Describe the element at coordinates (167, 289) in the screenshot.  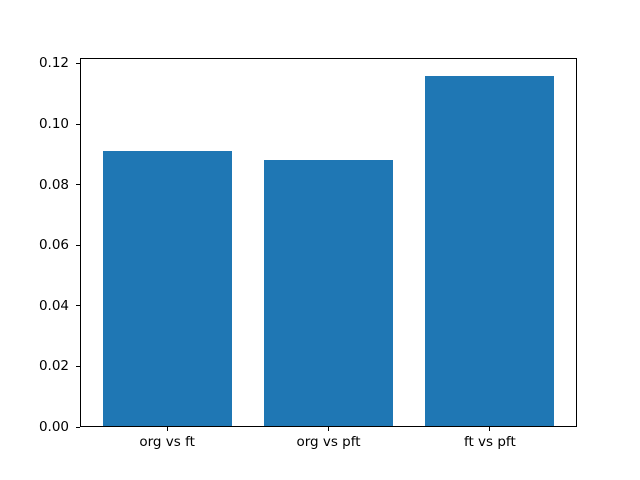
I see `bar-org-vs-ft` at that location.